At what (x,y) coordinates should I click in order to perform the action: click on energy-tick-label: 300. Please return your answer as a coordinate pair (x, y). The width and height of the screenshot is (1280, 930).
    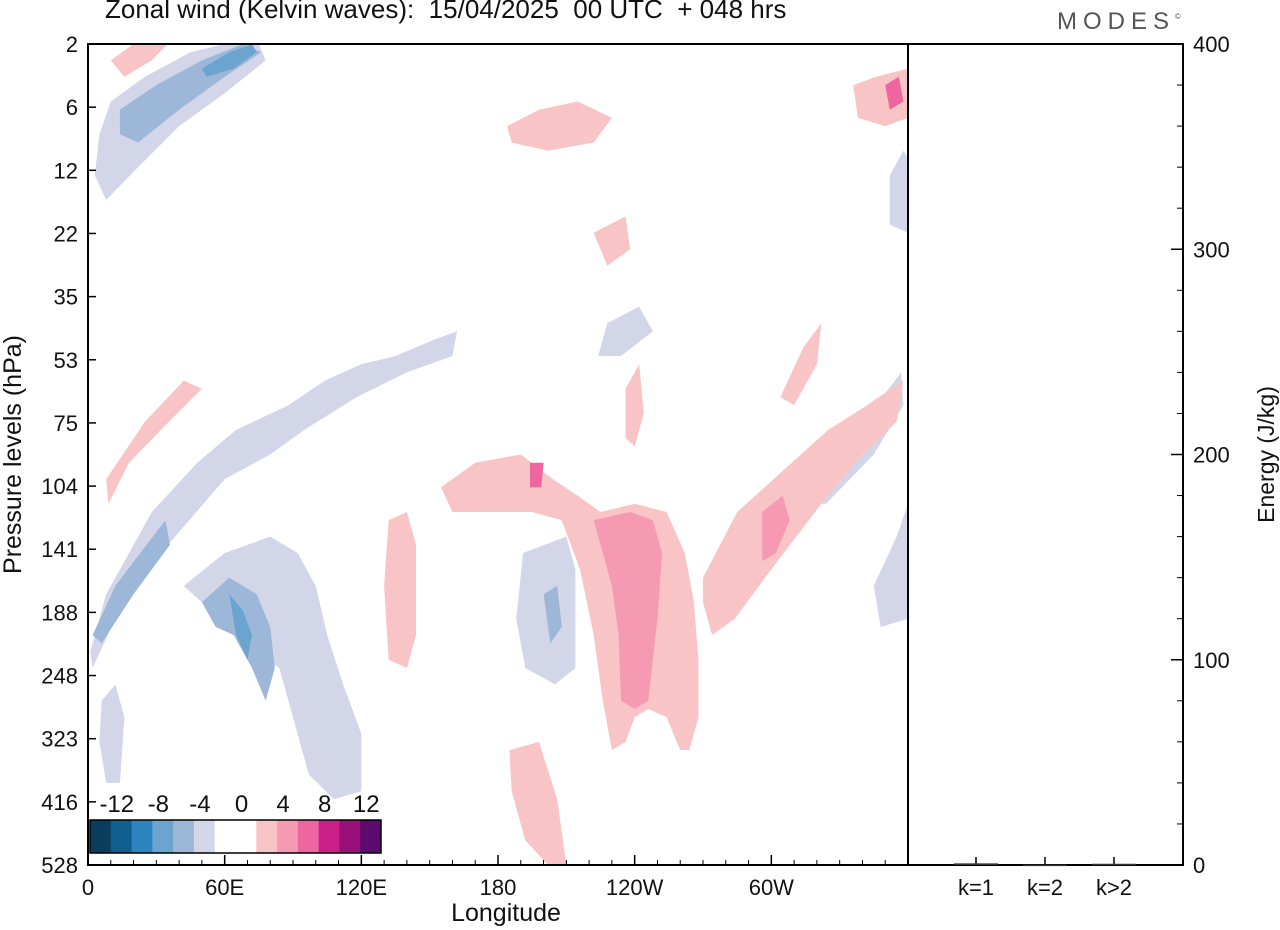
    Looking at the image, I should click on (1211, 249).